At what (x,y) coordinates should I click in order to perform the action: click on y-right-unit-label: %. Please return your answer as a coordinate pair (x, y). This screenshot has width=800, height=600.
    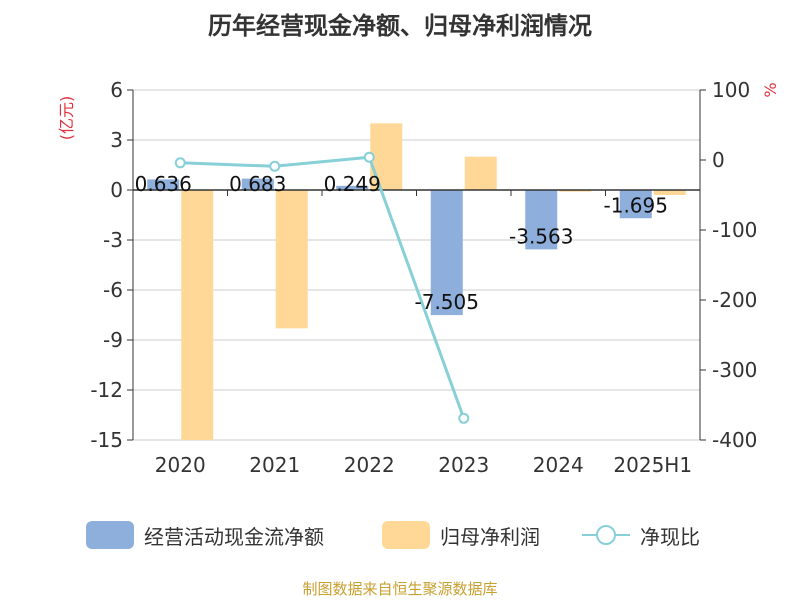
    Looking at the image, I should click on (770, 89).